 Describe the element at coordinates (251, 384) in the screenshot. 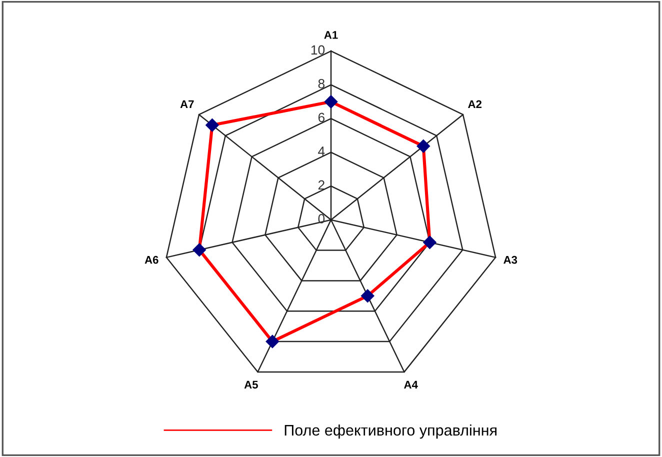

I see `spoke-label: A5` at that location.